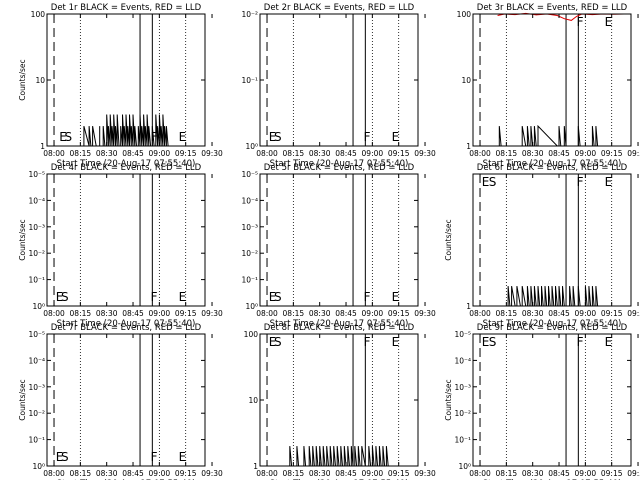  What do you see at coordinates (36, 253) in the screenshot?
I see `y-tick-label: 10⁻²` at bounding box center [36, 253].